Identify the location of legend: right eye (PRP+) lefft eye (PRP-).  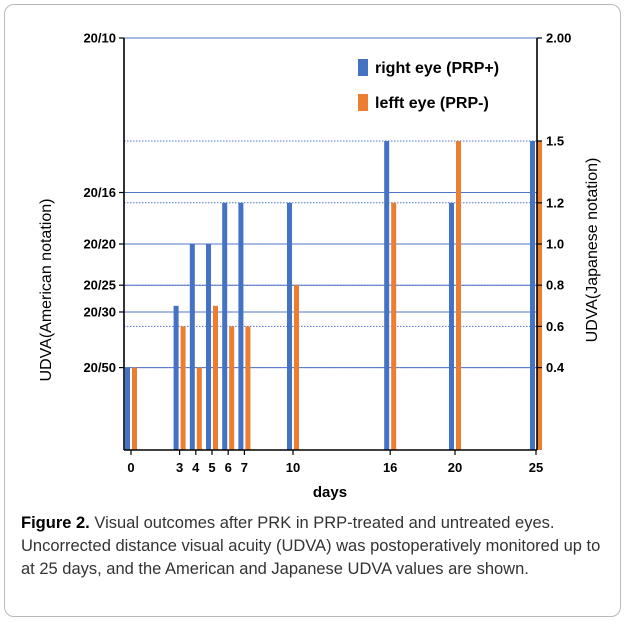
(428, 85).